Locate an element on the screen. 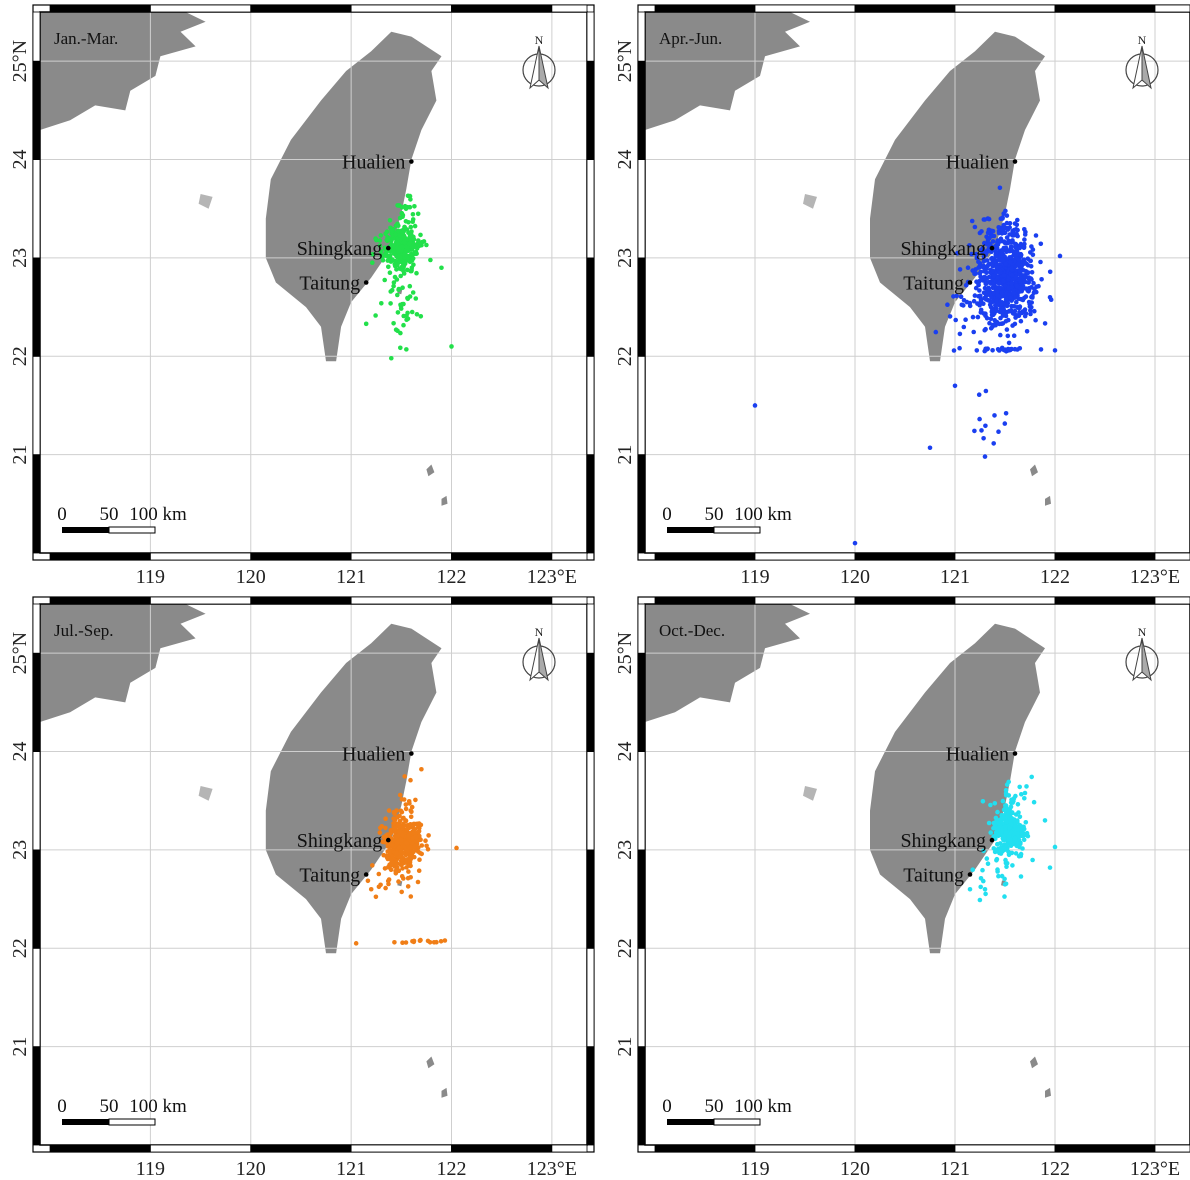  x-tick-label: 122 is located at coordinates (1055, 577).